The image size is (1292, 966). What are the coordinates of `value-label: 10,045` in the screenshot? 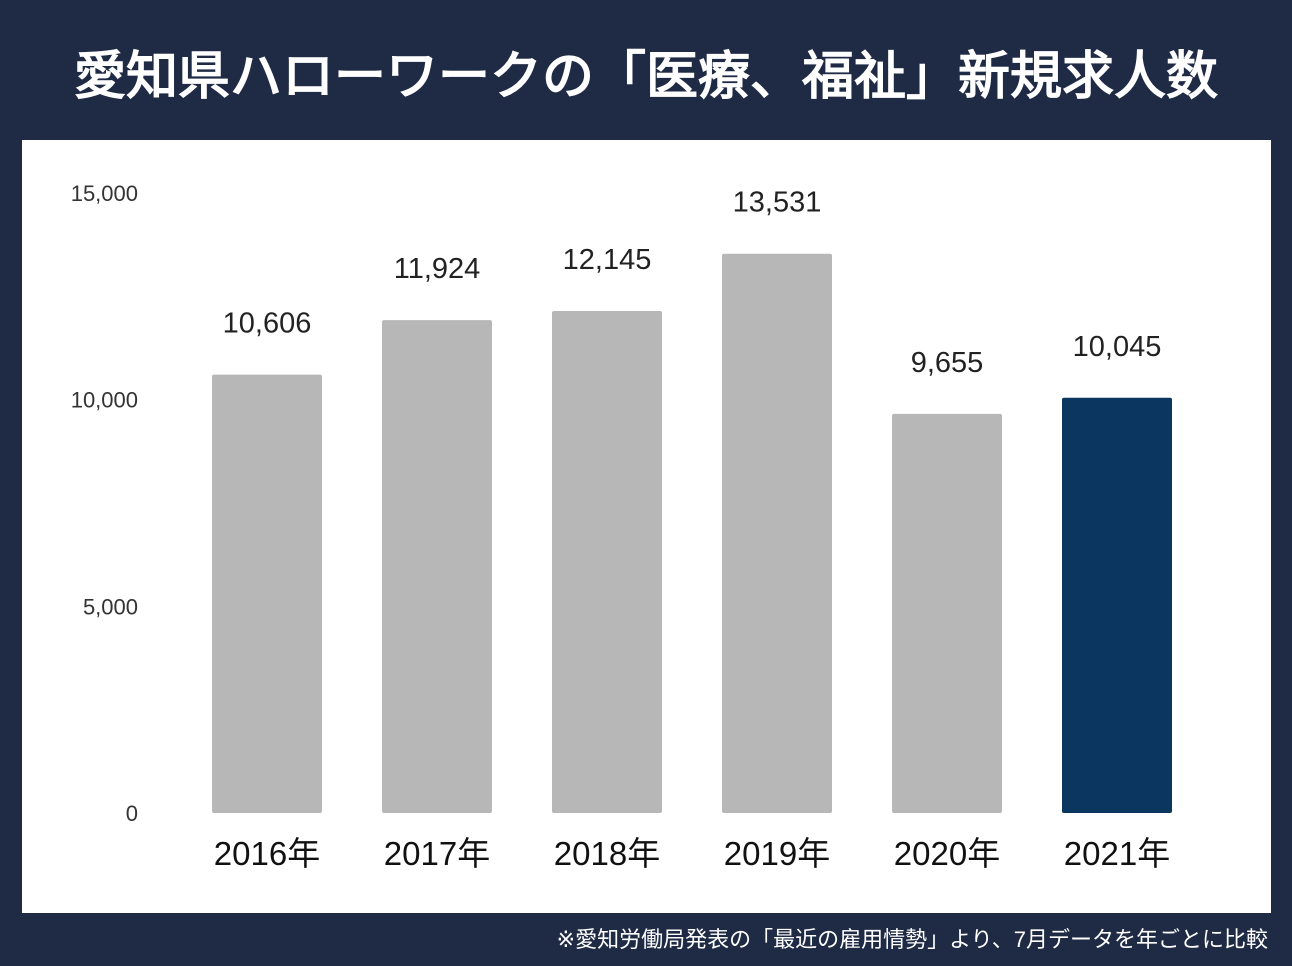 It's located at (1117, 347).